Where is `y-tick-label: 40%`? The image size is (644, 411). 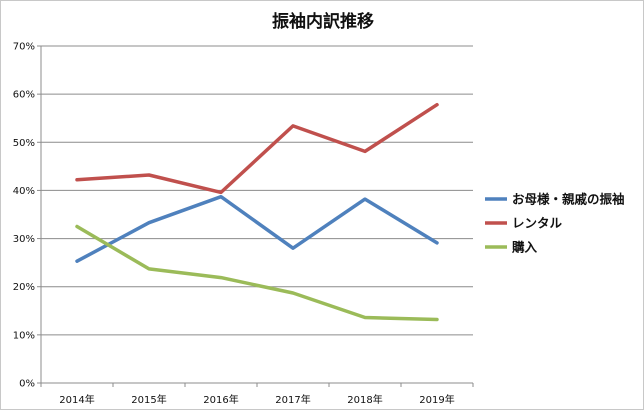 y-tick-label: 40% is located at coordinates (24, 191).